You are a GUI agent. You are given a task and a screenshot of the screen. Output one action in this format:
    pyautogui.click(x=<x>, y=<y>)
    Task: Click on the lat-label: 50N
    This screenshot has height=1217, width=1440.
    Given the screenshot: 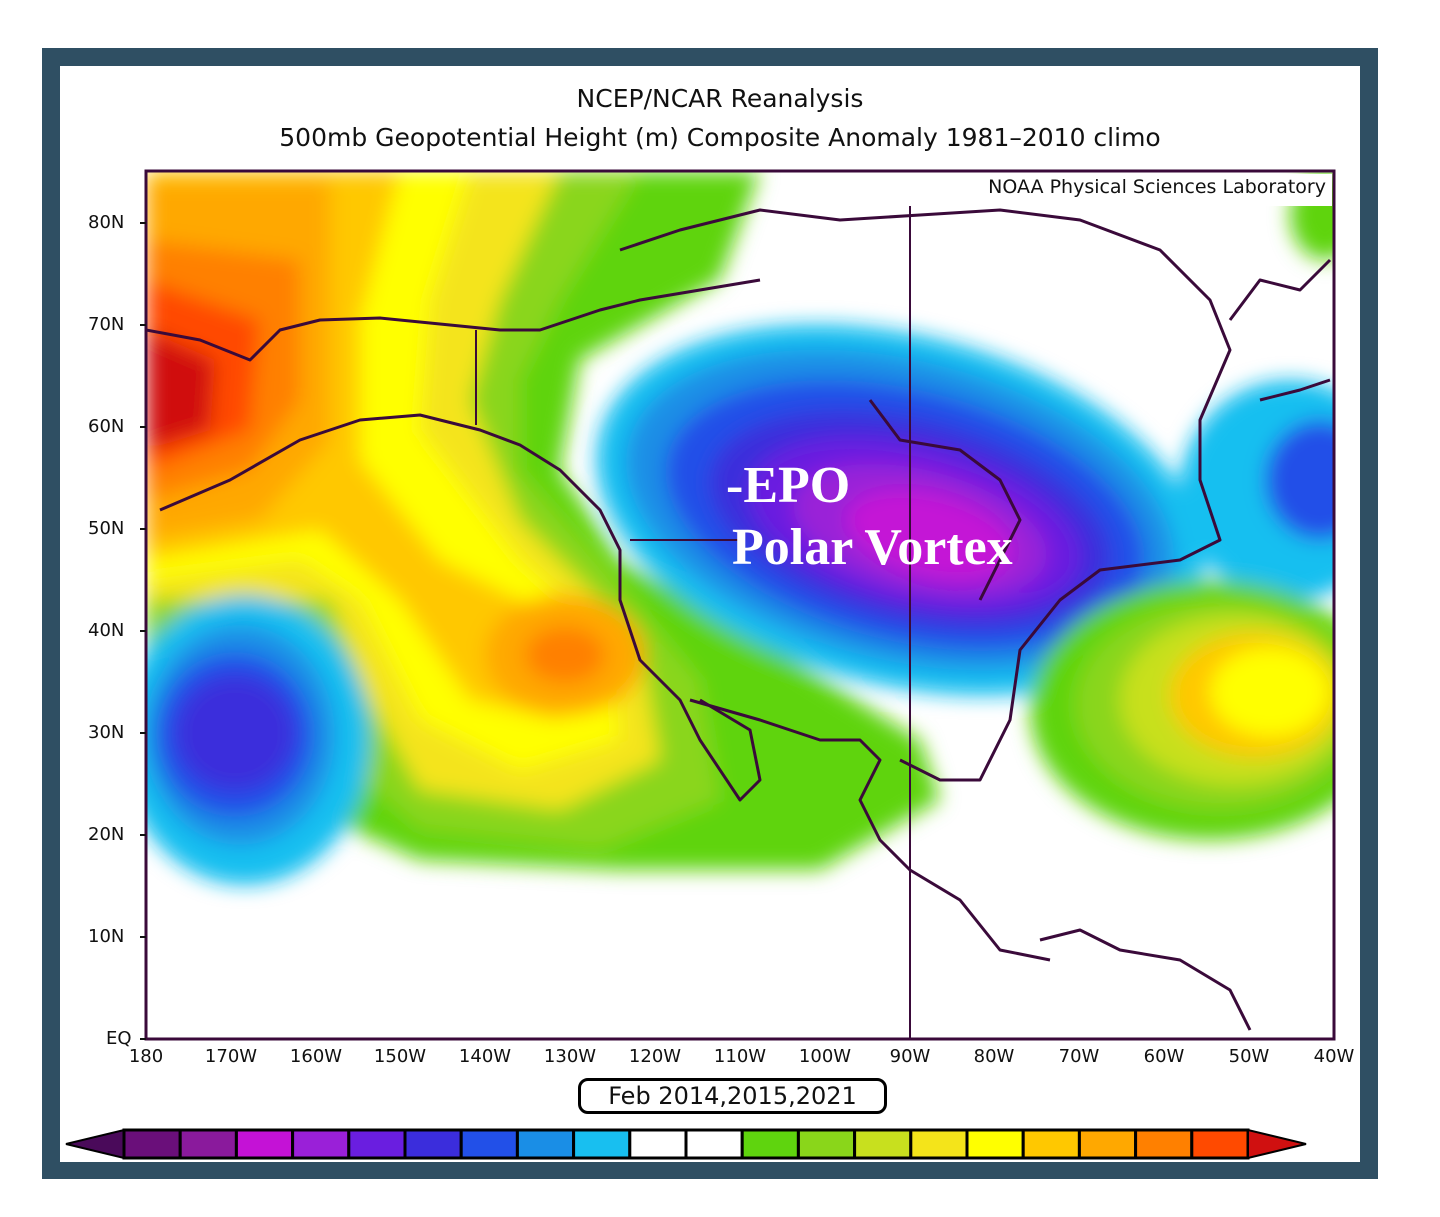 What is the action you would take?
    pyautogui.click(x=106, y=528)
    